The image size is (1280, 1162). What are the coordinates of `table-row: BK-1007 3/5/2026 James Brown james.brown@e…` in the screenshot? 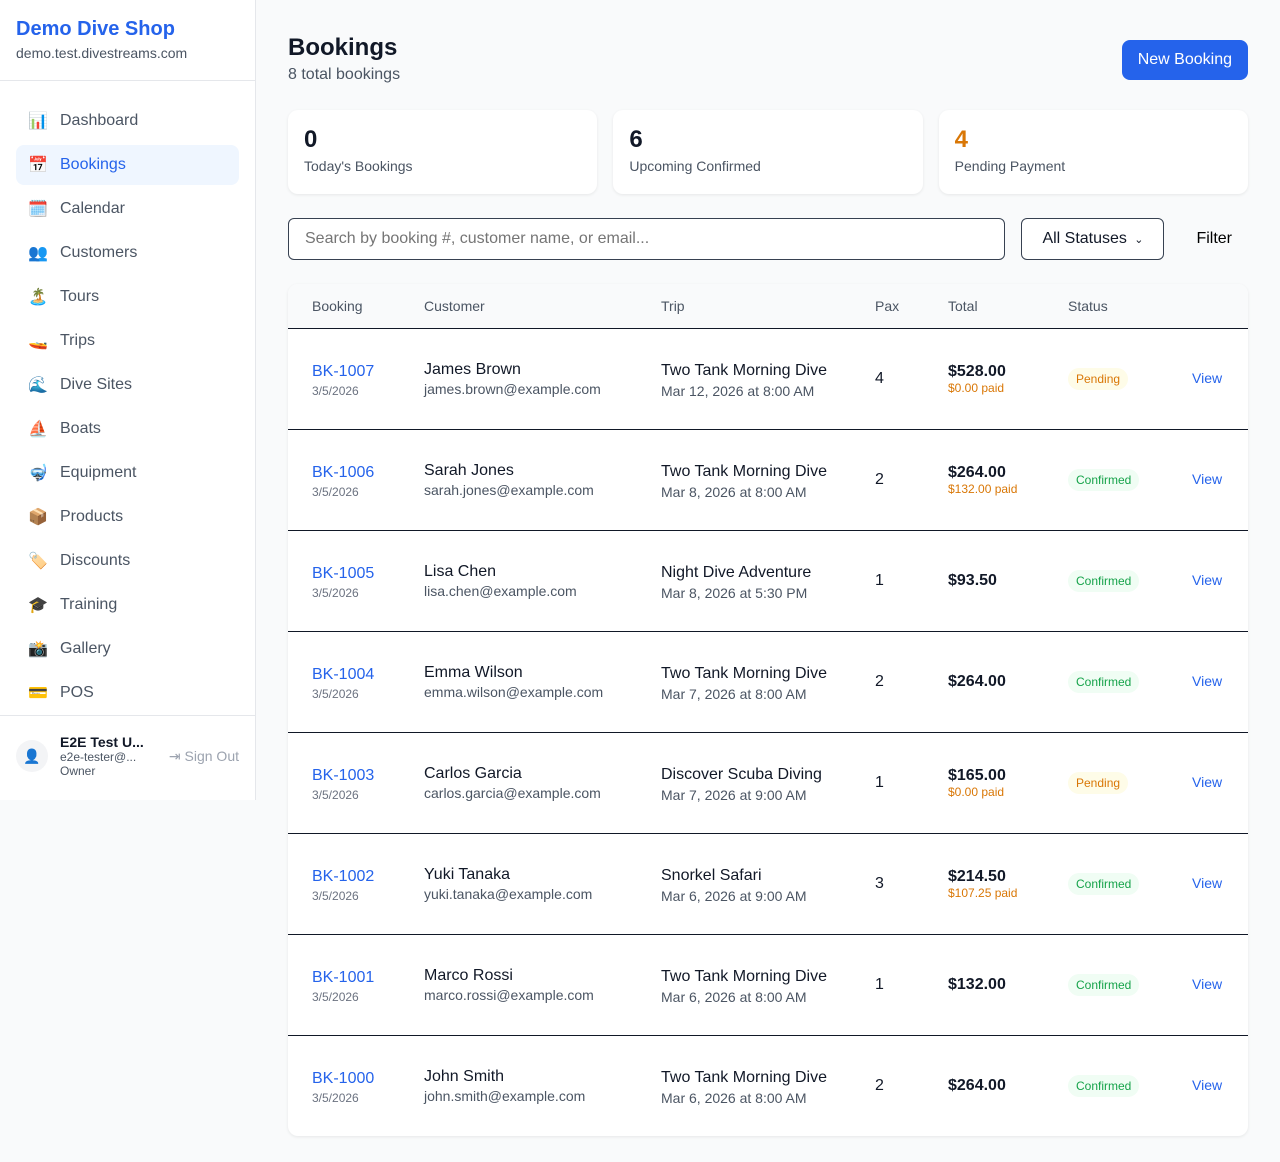 It's located at (768, 379).